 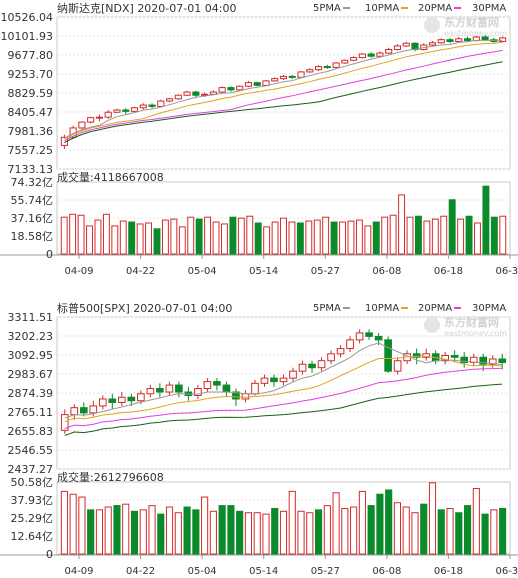 What do you see at coordinates (31, 412) in the screenshot?
I see `price-tick-label: 2765.11` at bounding box center [31, 412].